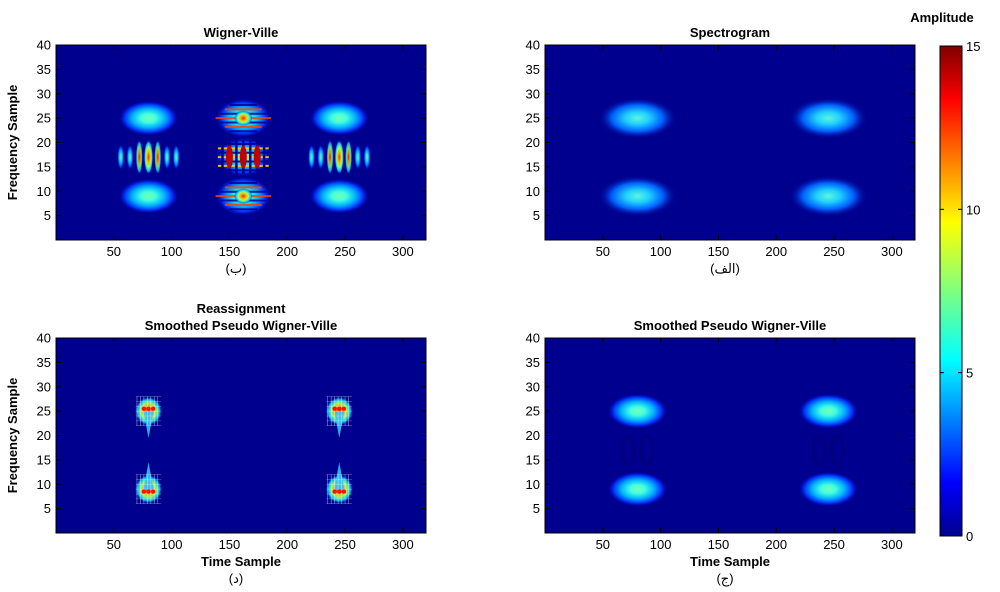 Image resolution: width=1000 pixels, height=592 pixels. I want to click on panel-caption: (الف), so click(725, 268).